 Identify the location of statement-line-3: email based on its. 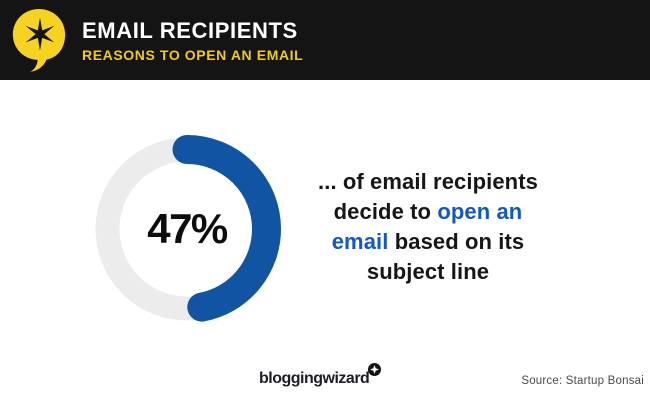
(428, 241).